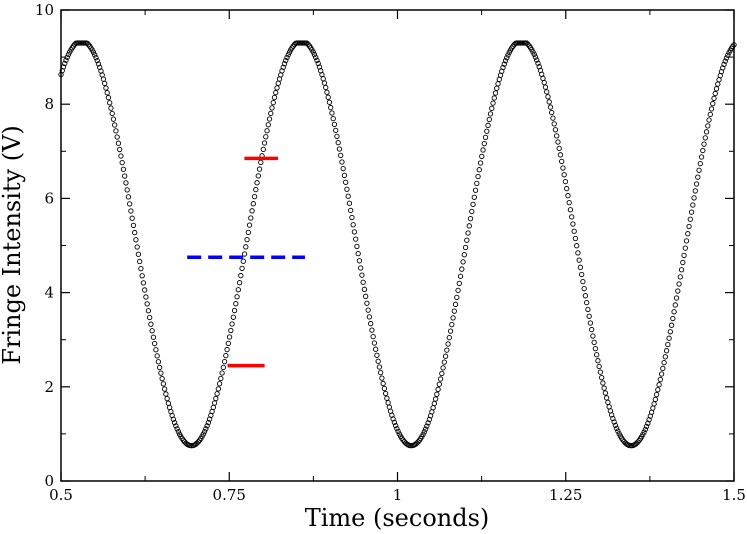 The image size is (747, 534). Describe the element at coordinates (49, 481) in the screenshot. I see `y-tick-label: 0` at that location.